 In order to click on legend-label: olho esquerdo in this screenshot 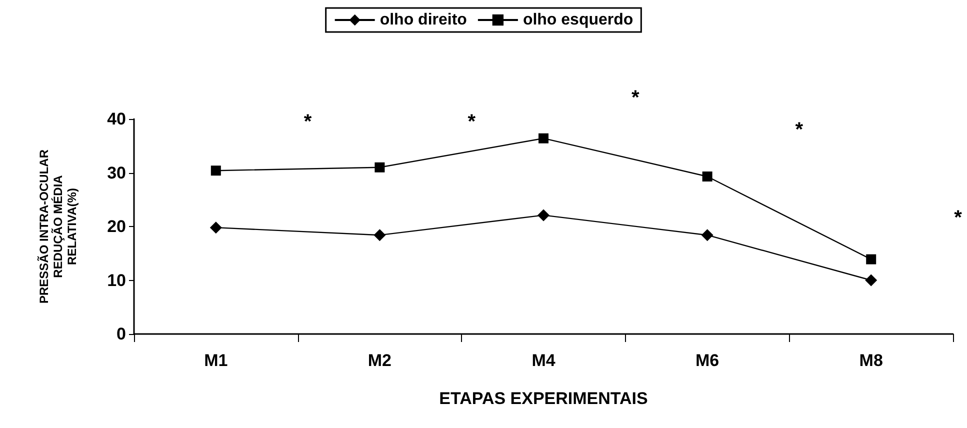, I will do `click(578, 20)`.